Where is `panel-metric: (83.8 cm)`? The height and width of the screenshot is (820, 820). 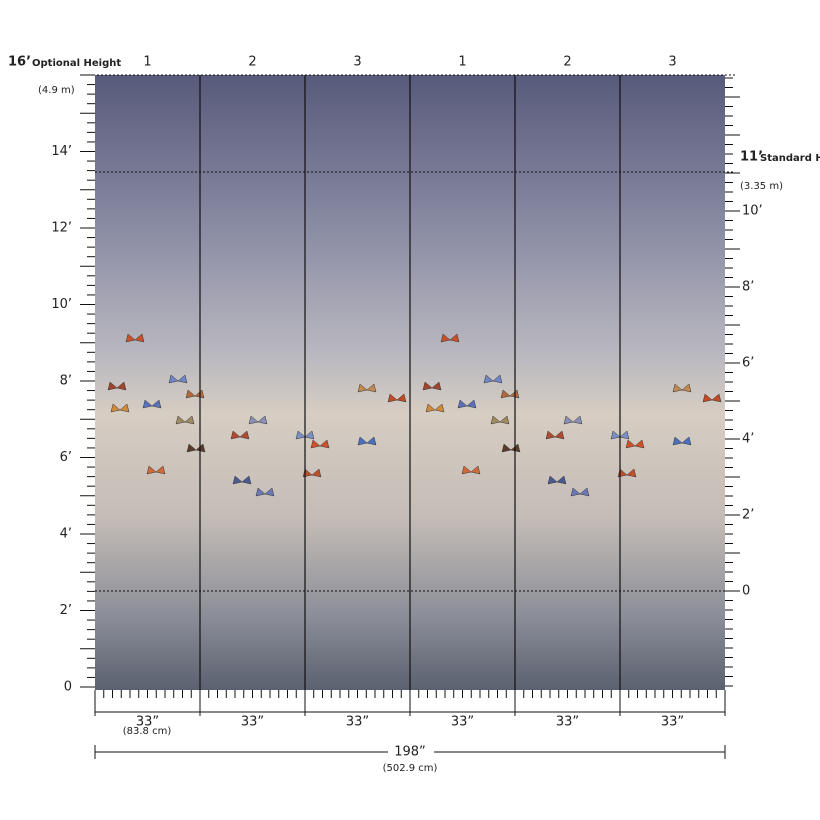 panel-metric: (83.8 cm) is located at coordinates (147, 731).